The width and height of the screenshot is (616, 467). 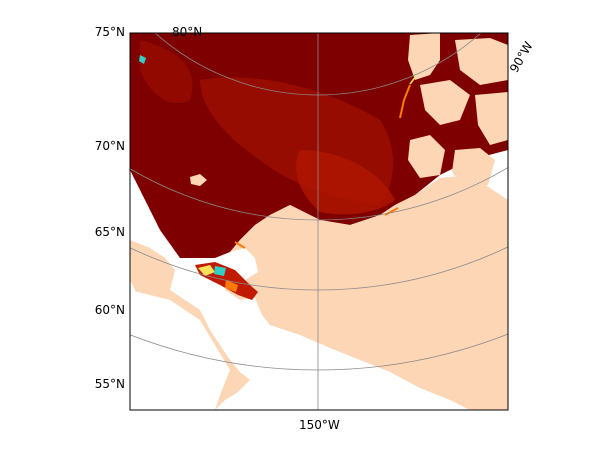 What do you see at coordinates (405, 101) in the screenshot?
I see `ice-edge-orange` at bounding box center [405, 101].